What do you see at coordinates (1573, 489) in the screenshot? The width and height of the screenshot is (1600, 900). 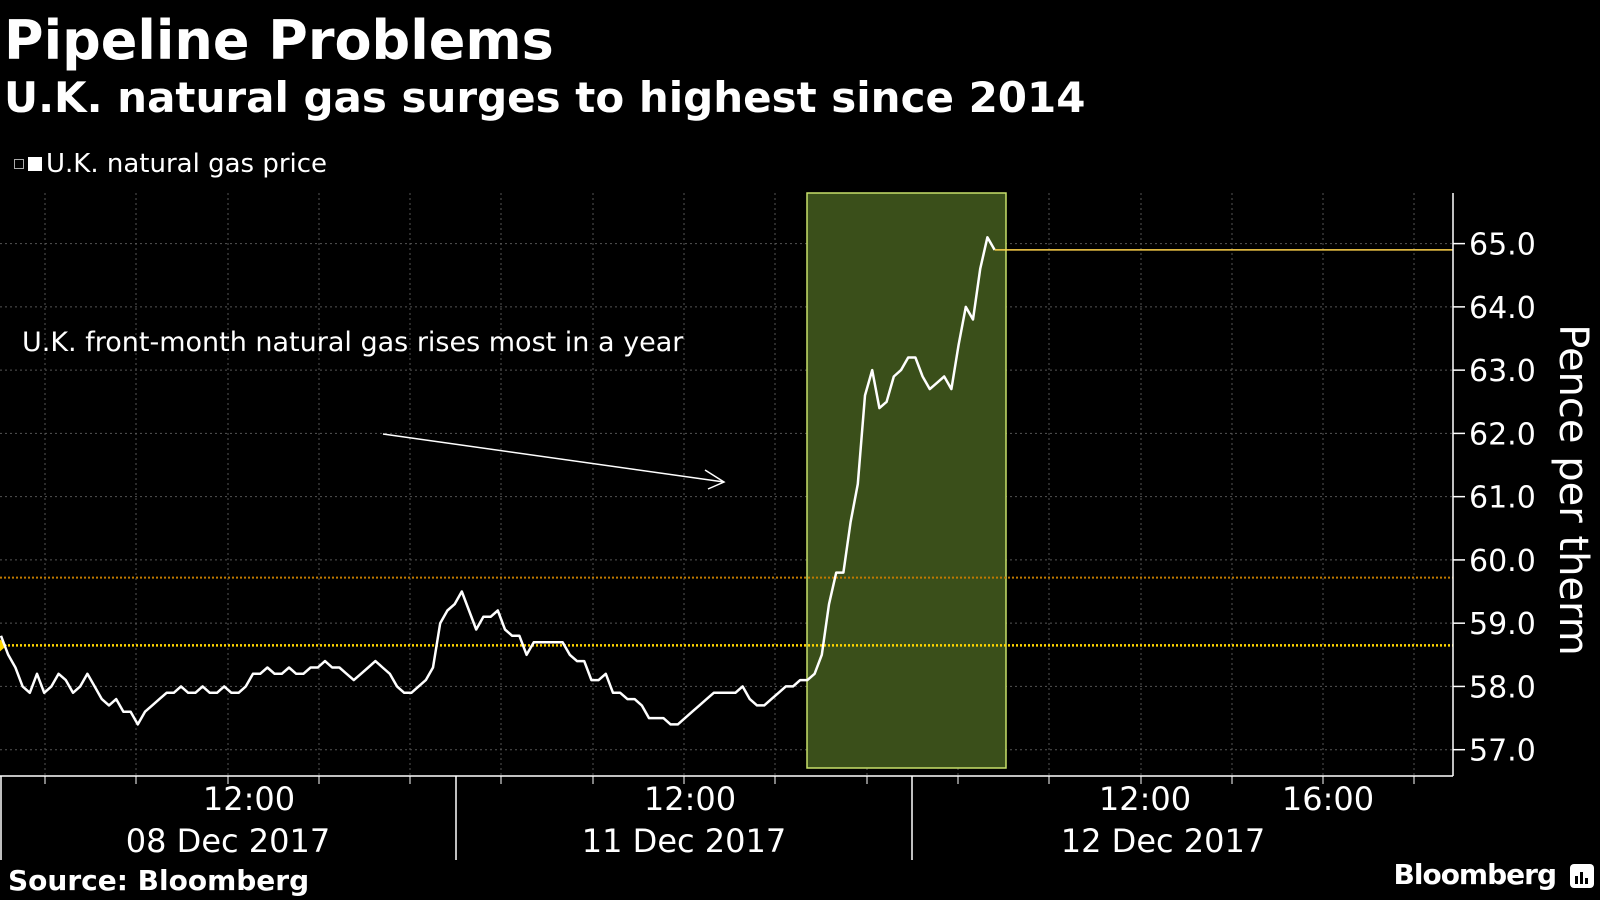 I see `y-axis-label: Pence per therm` at bounding box center [1573, 489].